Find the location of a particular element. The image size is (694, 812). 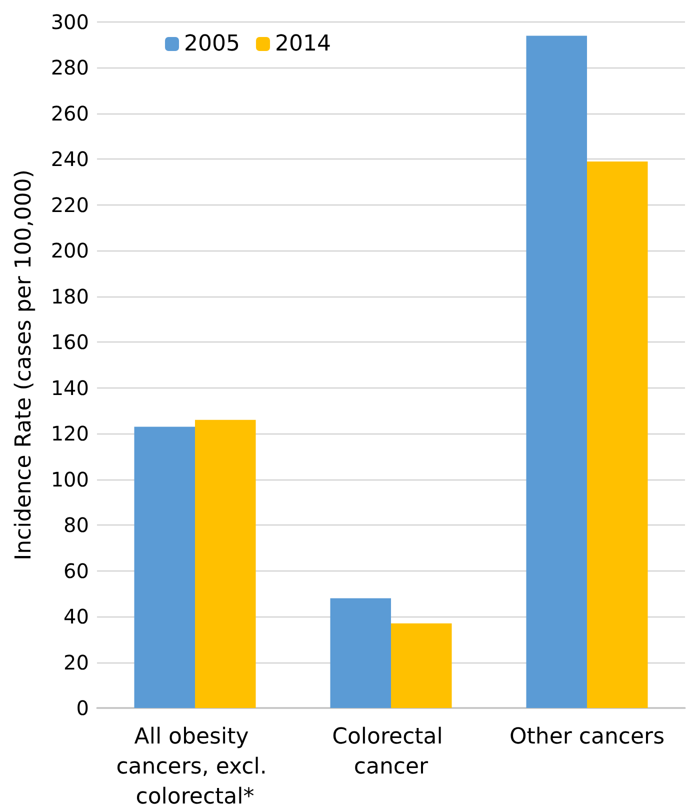

y-tick-label: 100 is located at coordinates (69, 479).